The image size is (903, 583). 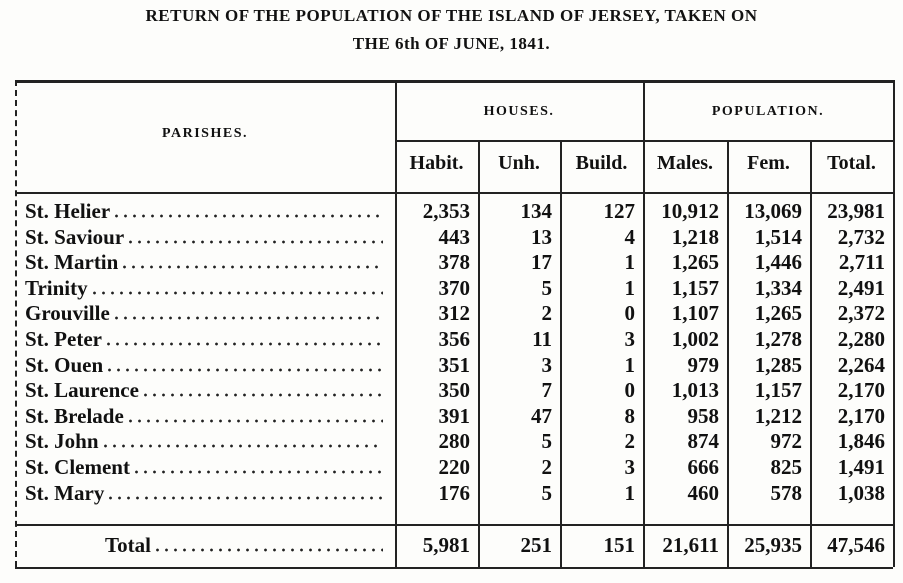 I want to click on parish-name: St. Peter, so click(x=207, y=339).